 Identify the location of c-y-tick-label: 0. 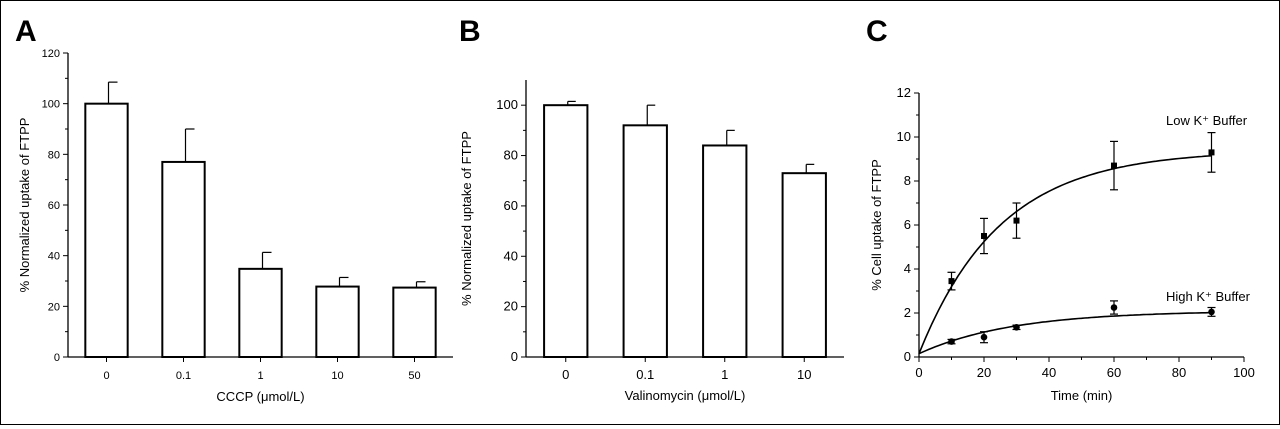
(907, 356).